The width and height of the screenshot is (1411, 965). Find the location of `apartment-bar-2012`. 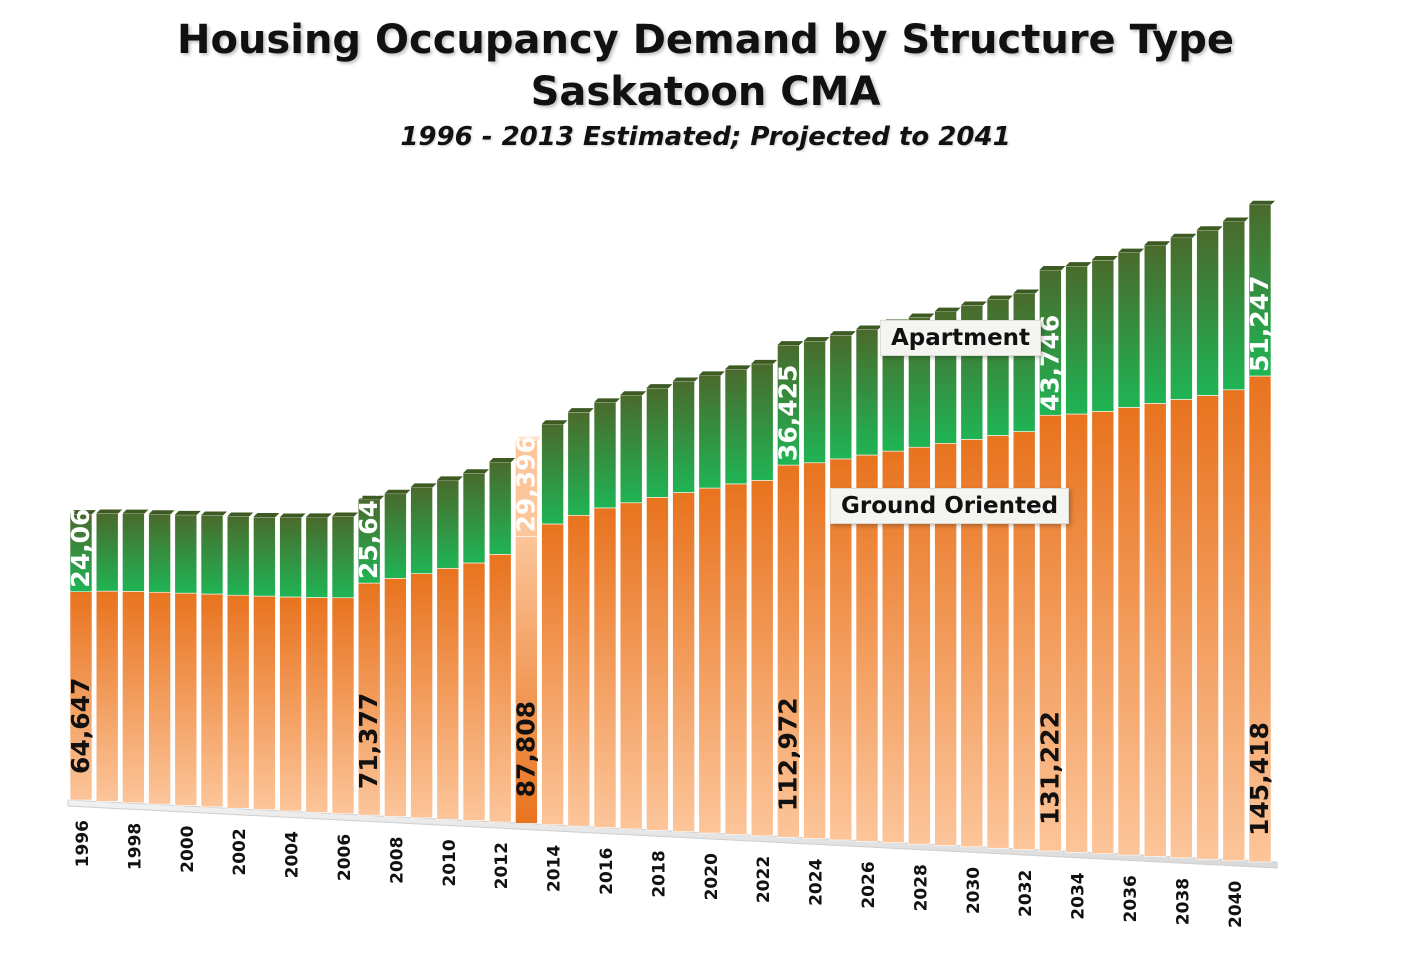

apartment-bar-2012 is located at coordinates (500, 508).